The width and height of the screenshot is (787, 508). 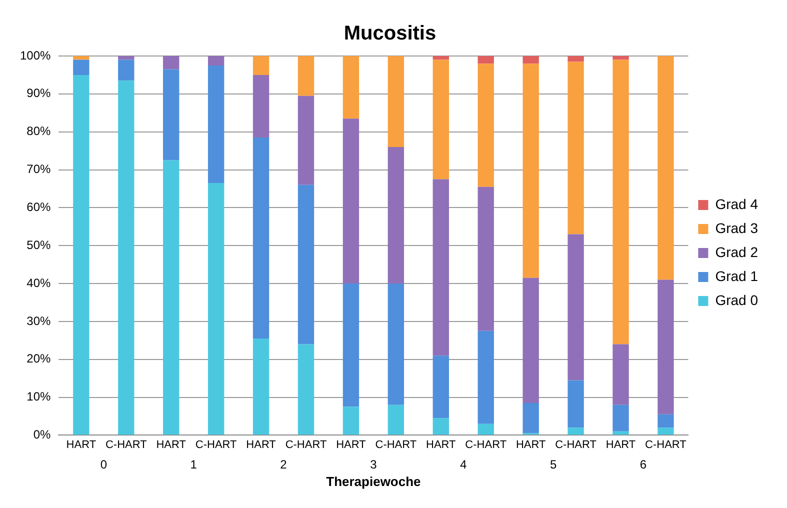 I want to click on x-axis-title: Therapiewoche, so click(x=373, y=481).